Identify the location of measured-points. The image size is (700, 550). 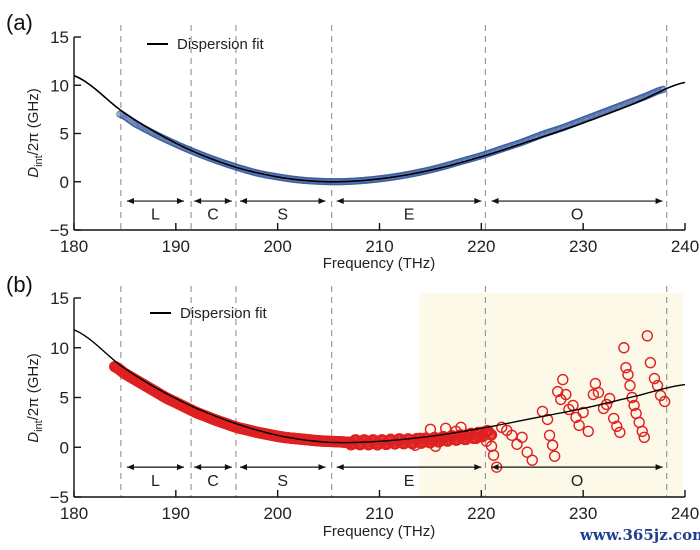
(392, 135).